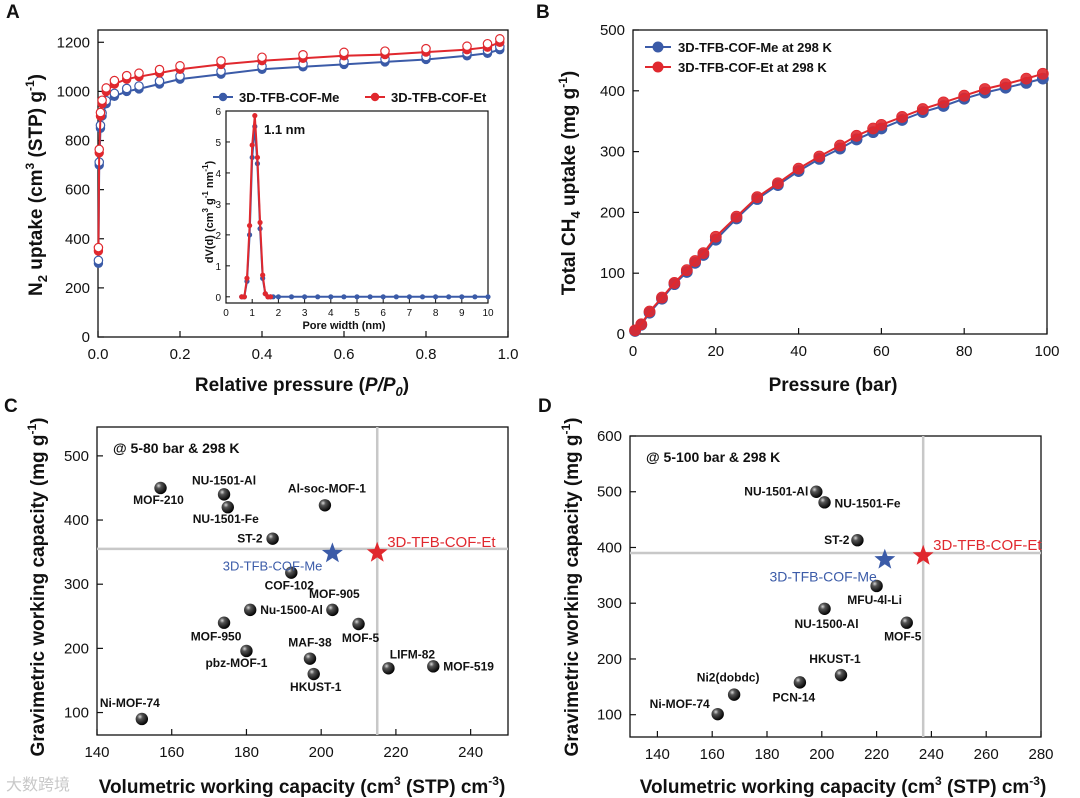  What do you see at coordinates (226, 313) in the screenshot?
I see `inset-x-tick-label: 0` at bounding box center [226, 313].